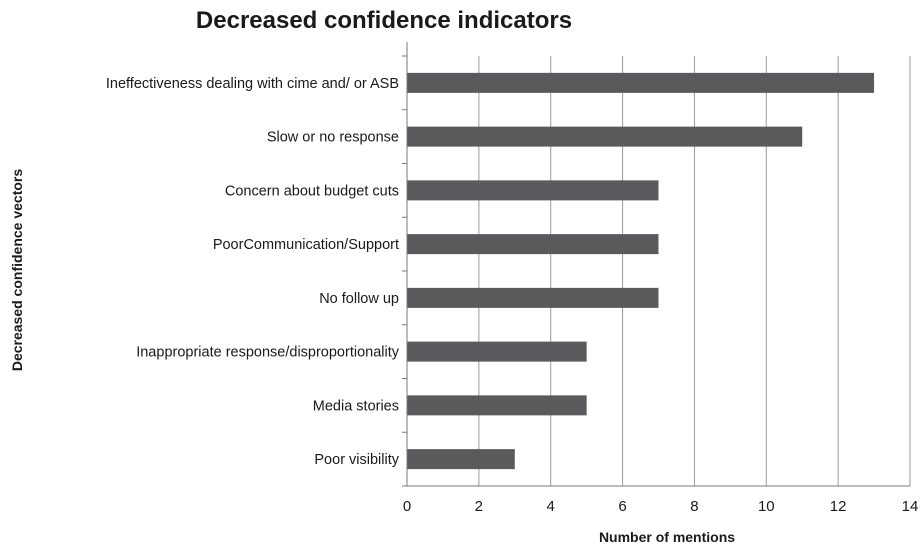 This screenshot has height=550, width=922. I want to click on x-tick-label: 14, so click(910, 506).